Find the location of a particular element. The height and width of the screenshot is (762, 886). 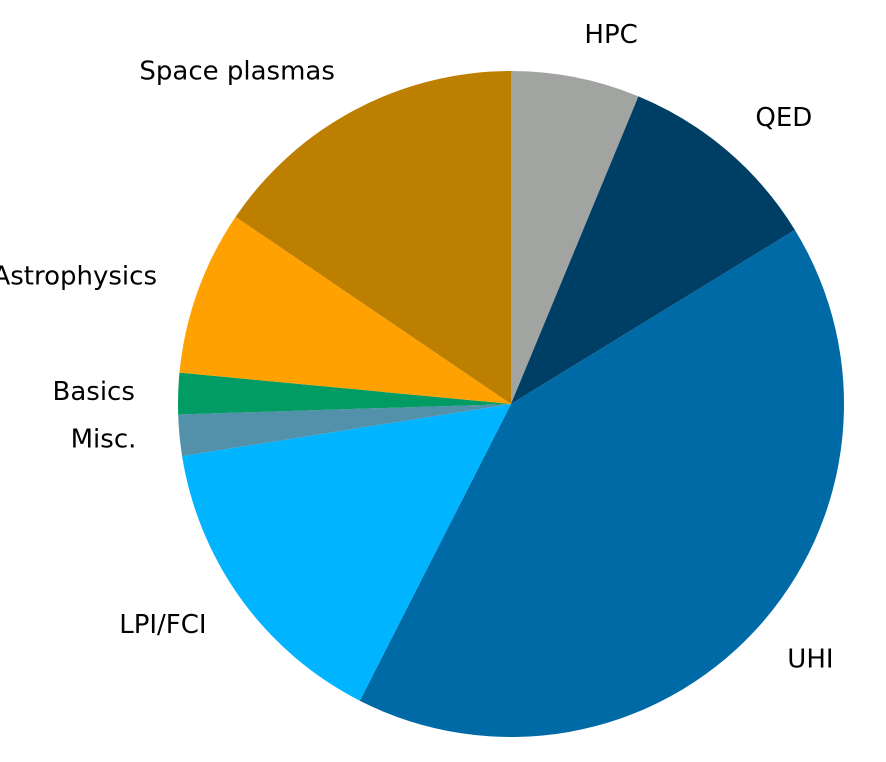

pie-label-misc: Misc. is located at coordinates (104, 439).